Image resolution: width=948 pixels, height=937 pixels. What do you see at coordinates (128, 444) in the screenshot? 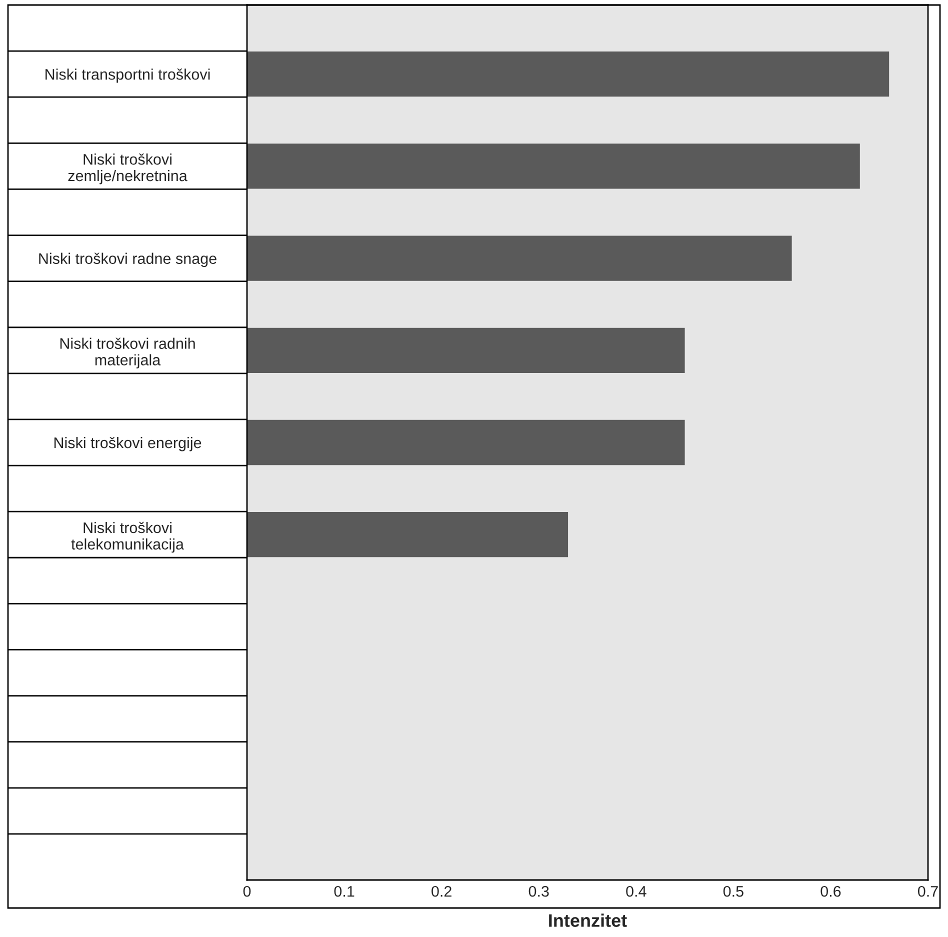
I see `y-tick-label: Niski troškovi energije` at bounding box center [128, 444].